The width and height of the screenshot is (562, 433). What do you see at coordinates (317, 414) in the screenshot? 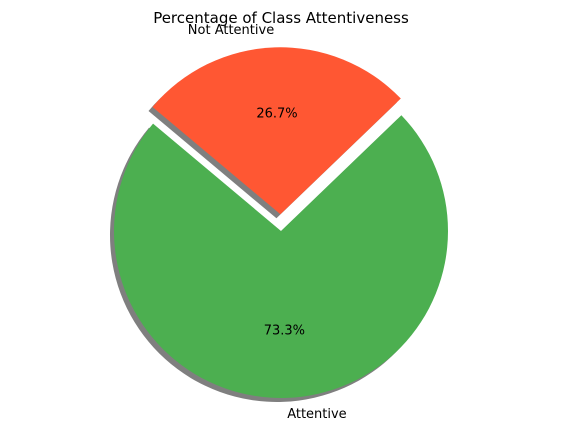
I see `label-attentive: Attentive` at bounding box center [317, 414].